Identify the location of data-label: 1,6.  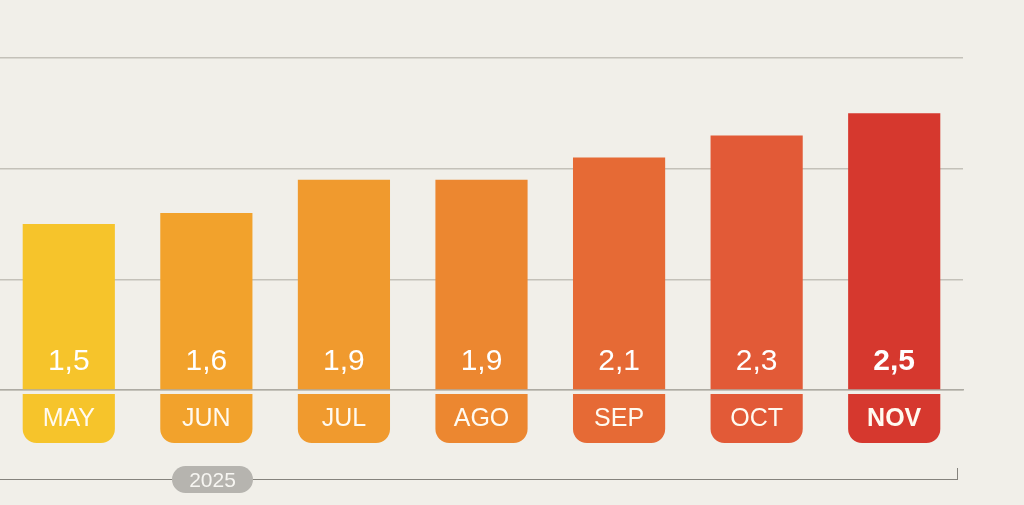
(206, 360).